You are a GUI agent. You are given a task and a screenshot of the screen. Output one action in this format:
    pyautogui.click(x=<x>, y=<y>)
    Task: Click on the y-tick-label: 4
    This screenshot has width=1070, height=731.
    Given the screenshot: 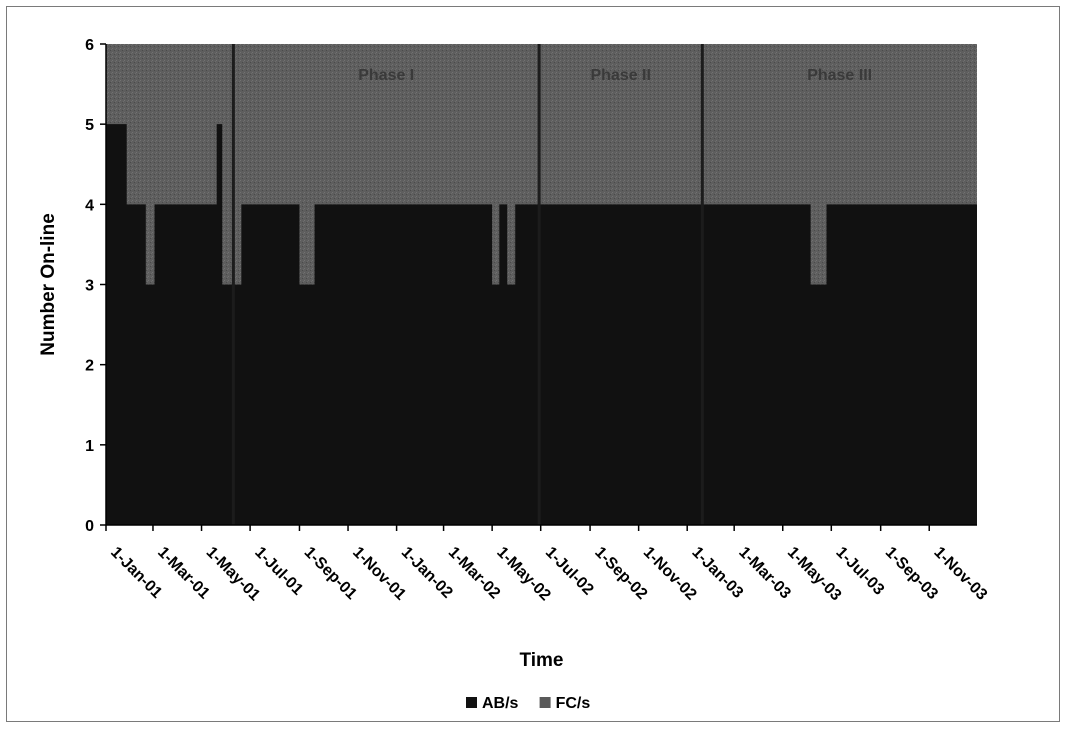 What is the action you would take?
    pyautogui.click(x=89, y=205)
    